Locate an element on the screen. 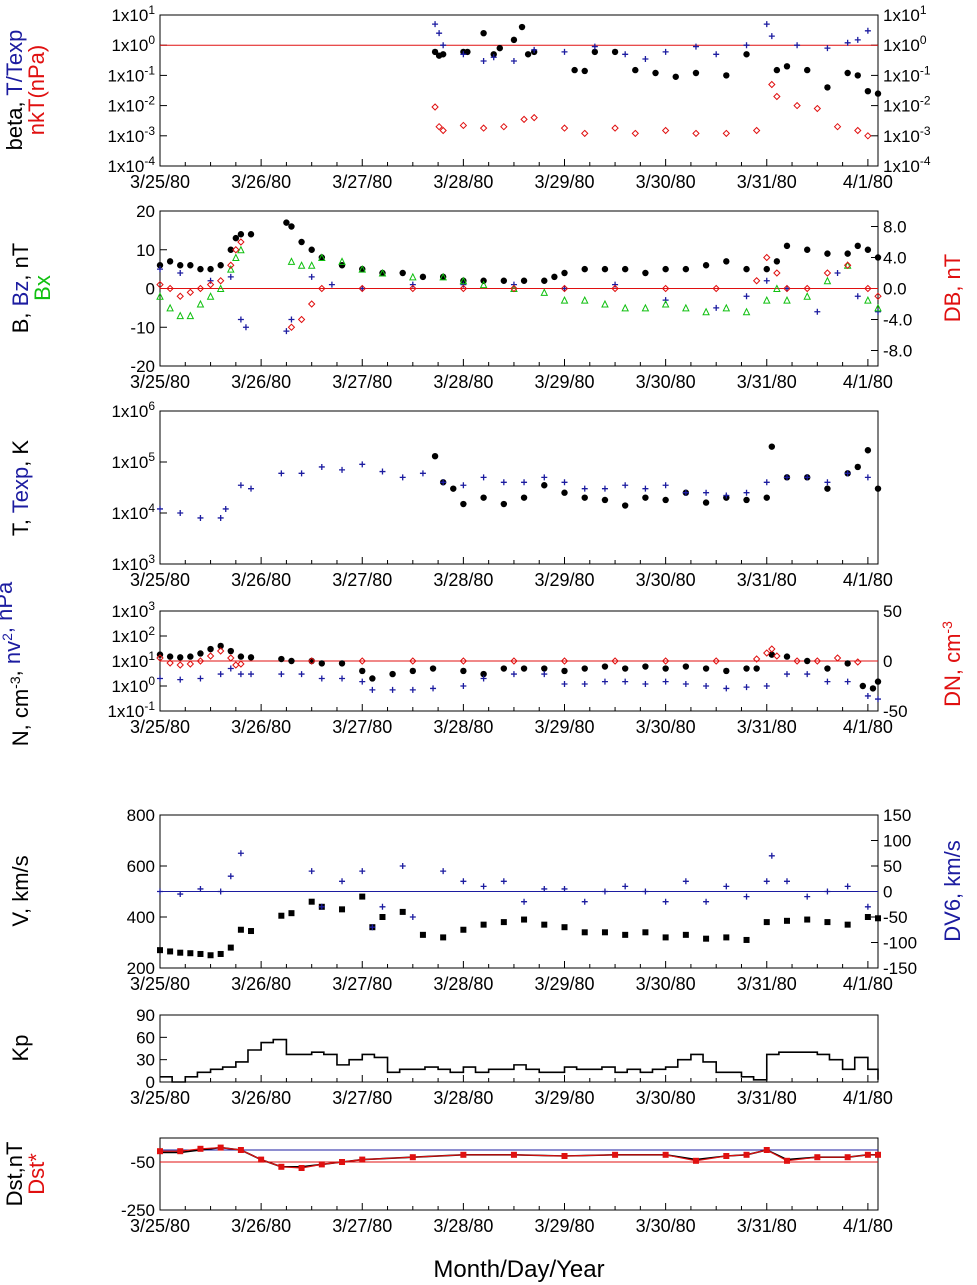 The width and height of the screenshot is (977, 1285). panel-6-x-tick-label: 3/31/80 is located at coordinates (767, 1098).